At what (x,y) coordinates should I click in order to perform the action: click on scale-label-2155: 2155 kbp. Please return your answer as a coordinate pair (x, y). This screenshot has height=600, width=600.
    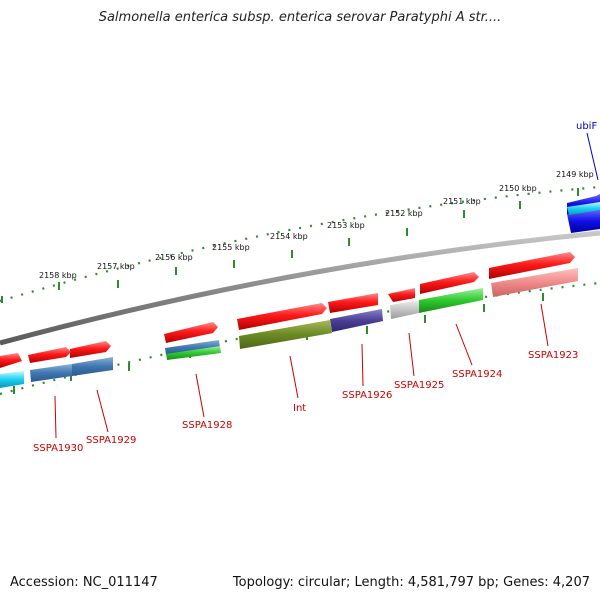
    Looking at the image, I should click on (231, 247).